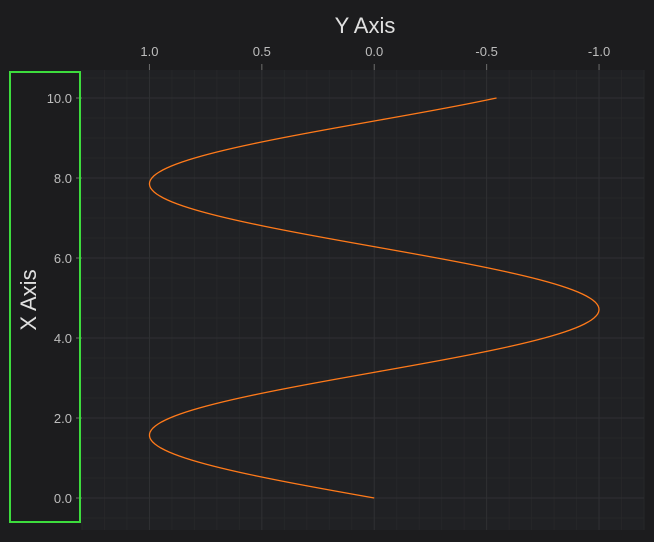 The width and height of the screenshot is (654, 542). I want to click on x-tick-label: 8.0, so click(63, 178).